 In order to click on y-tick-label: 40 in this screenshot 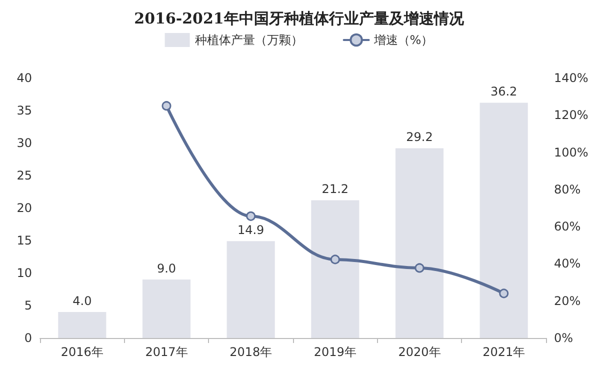, I will do `click(24, 78)`.